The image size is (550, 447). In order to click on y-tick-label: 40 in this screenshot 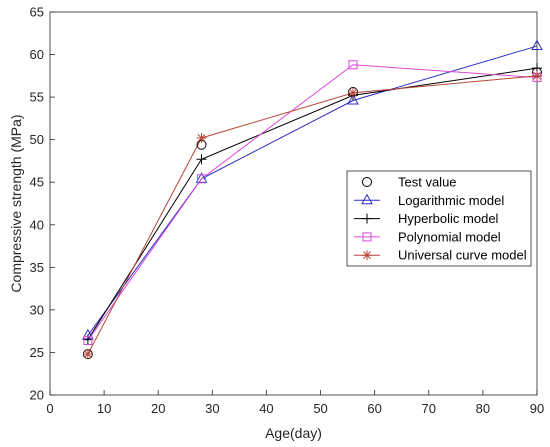, I will do `click(37, 224)`.